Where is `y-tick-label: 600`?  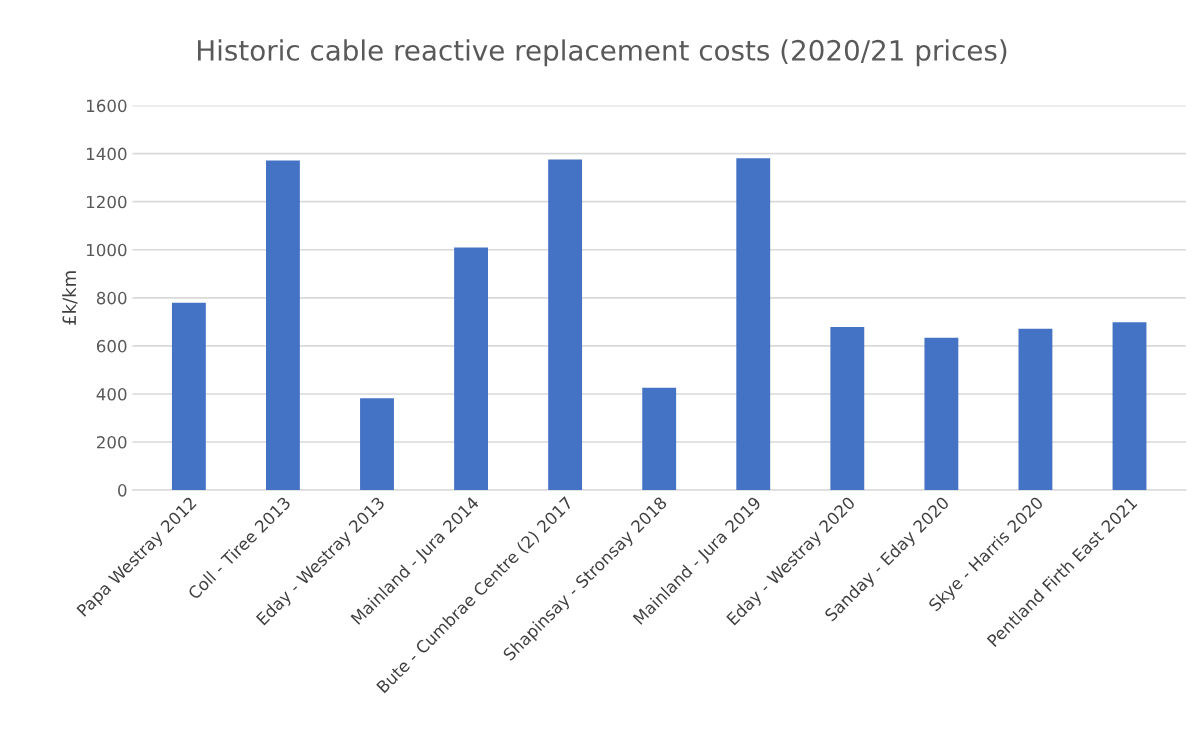
y-tick-label: 600 is located at coordinates (111, 346).